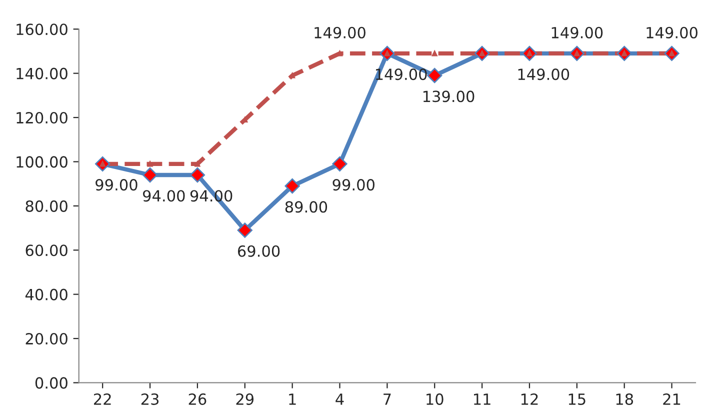  What do you see at coordinates (42, 162) in the screenshot?
I see `y-tick-label: 100.00` at bounding box center [42, 162].